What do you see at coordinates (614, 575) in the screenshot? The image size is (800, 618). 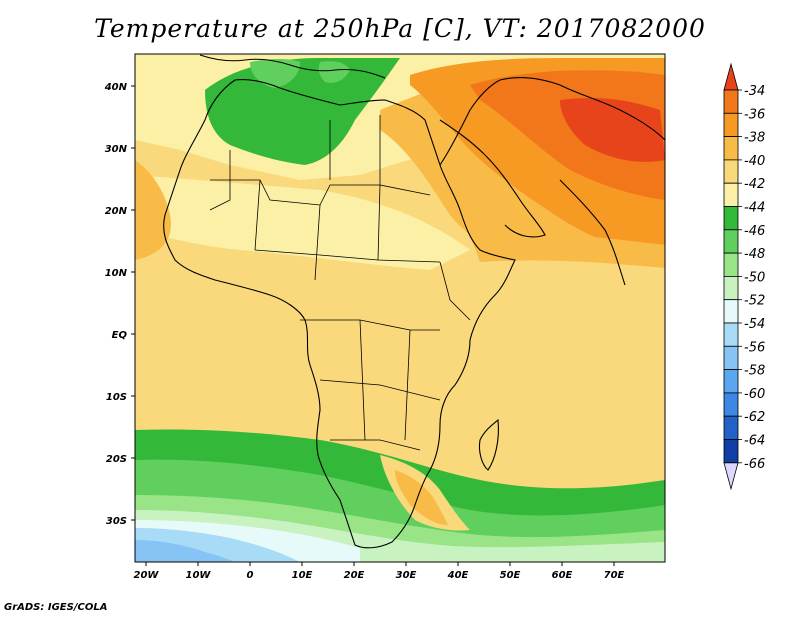 I see `lon-tick-label: 70E` at bounding box center [614, 575].